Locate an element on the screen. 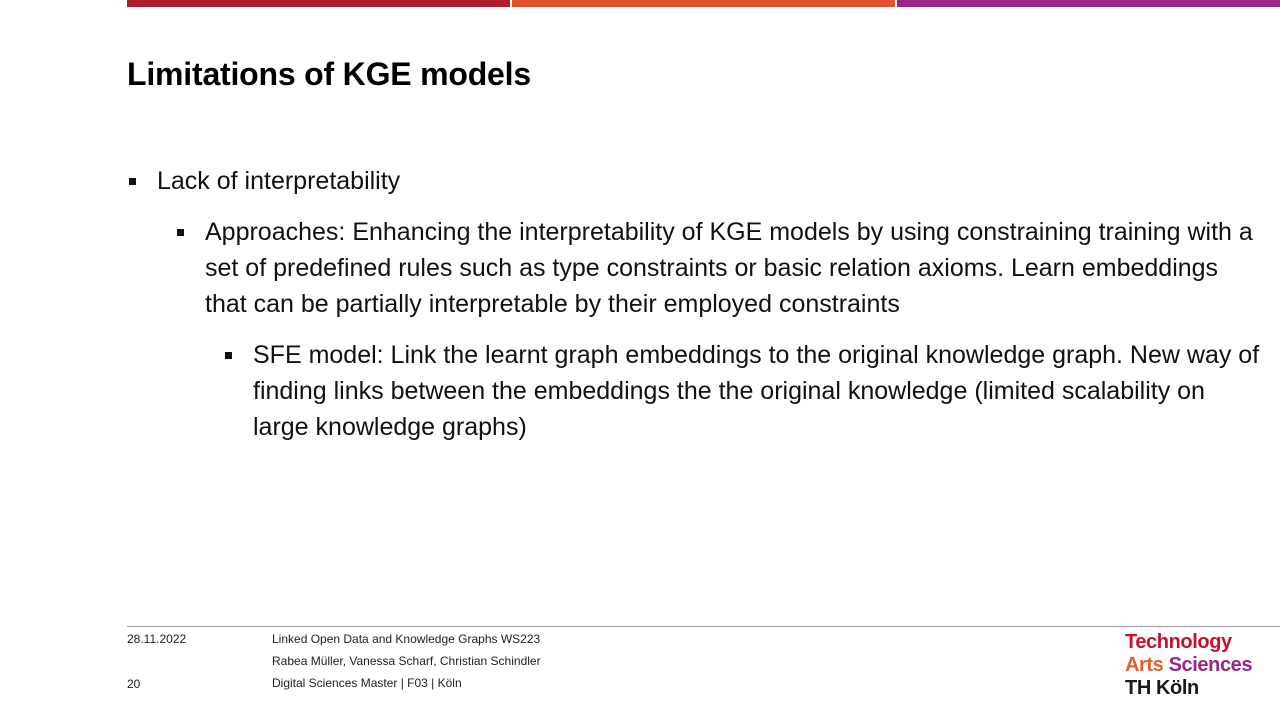 The height and width of the screenshot is (720, 1280). top-bar-purple-segment is located at coordinates (1088, 3).